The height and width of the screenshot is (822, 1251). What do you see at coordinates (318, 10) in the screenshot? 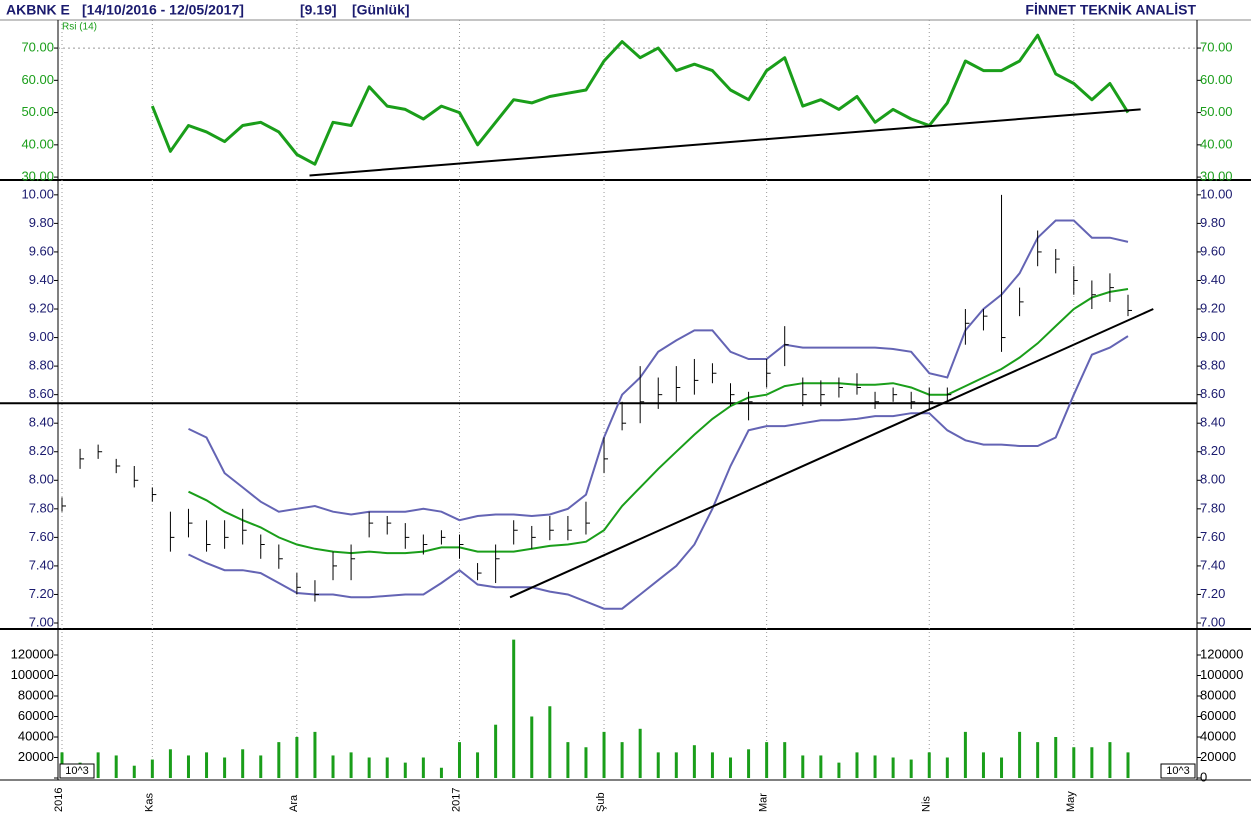
I see `last-price: [9.19]` at bounding box center [318, 10].